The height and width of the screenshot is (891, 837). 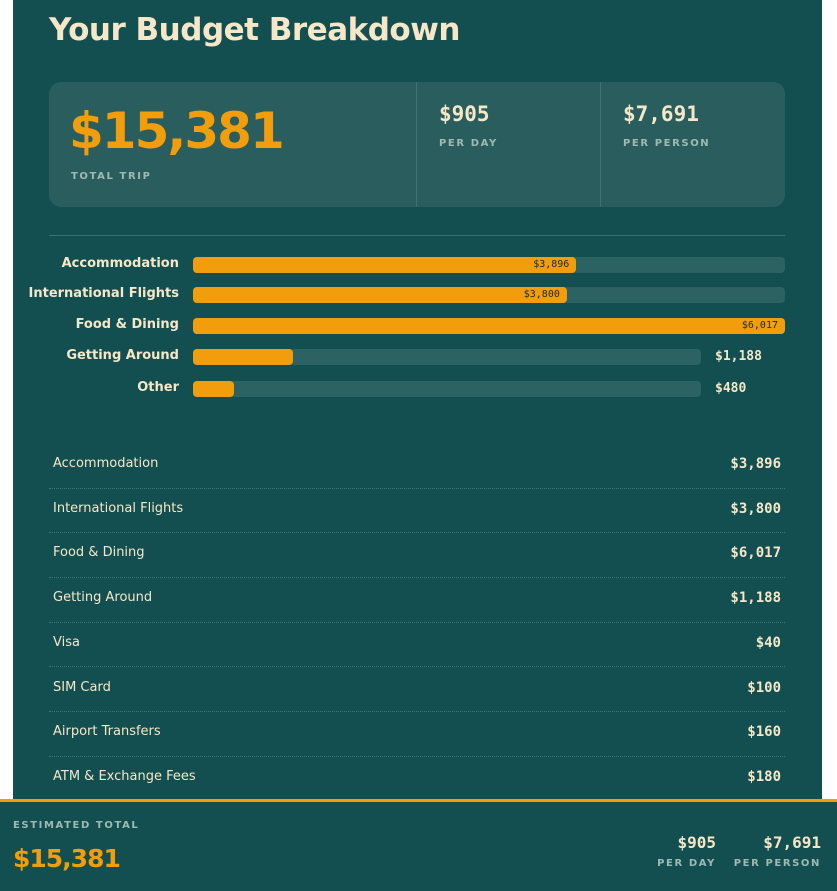 What do you see at coordinates (759, 325) in the screenshot?
I see `bar-value: $6,017` at bounding box center [759, 325].